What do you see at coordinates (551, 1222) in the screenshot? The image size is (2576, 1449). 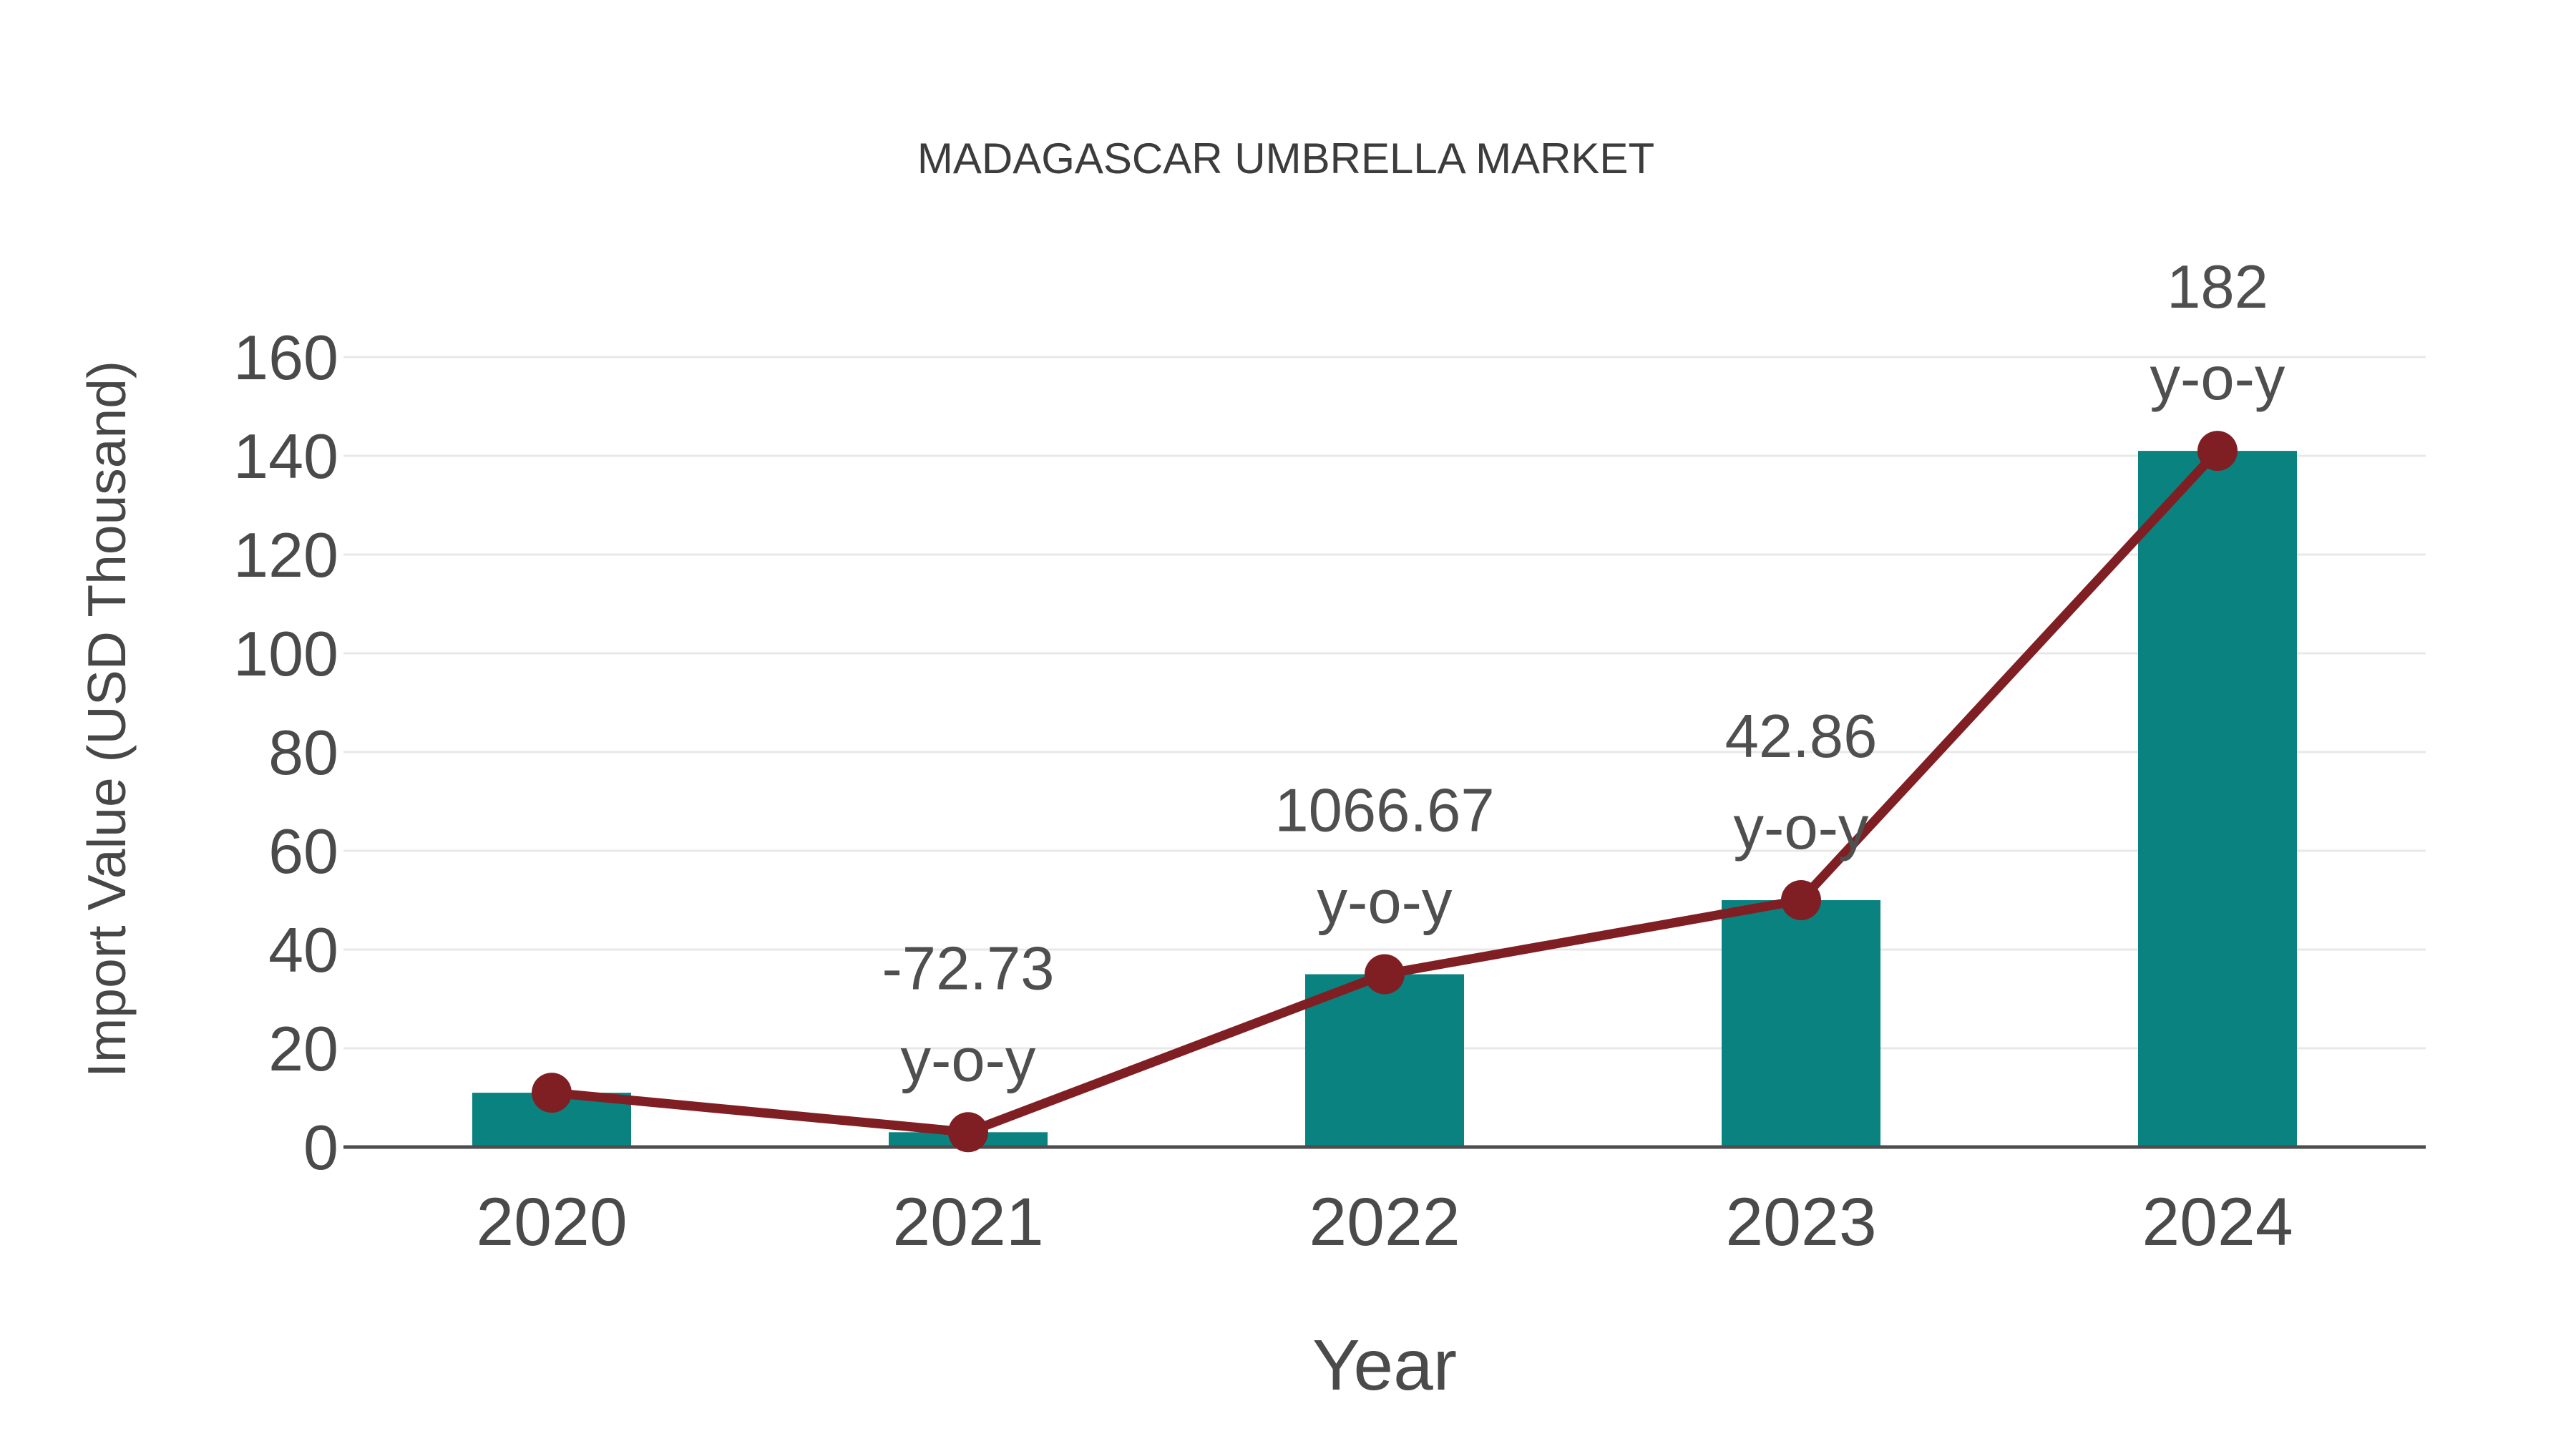 I see `x-tick-label: 2020` at bounding box center [551, 1222].